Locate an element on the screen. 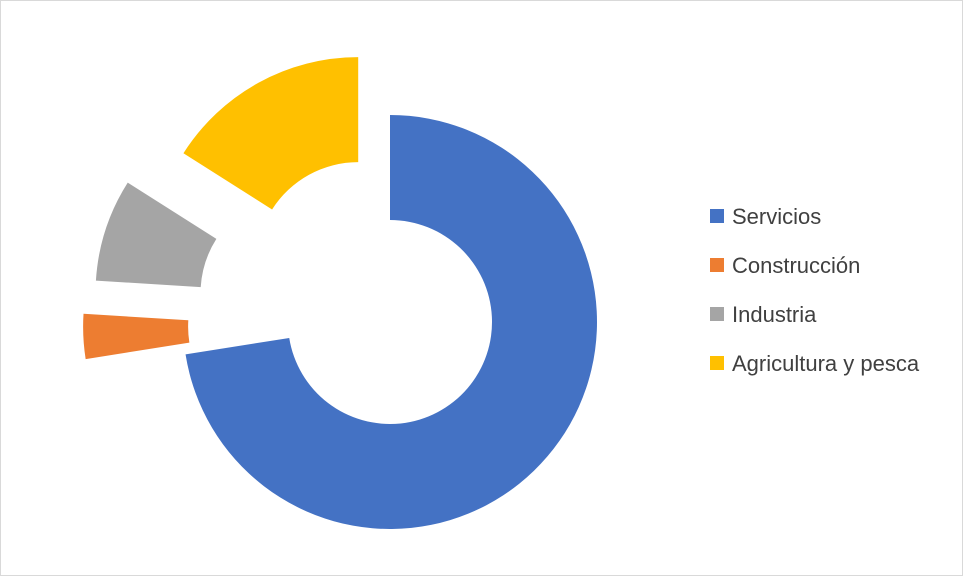  legend-item-construccion: Construcción is located at coordinates (785, 265).